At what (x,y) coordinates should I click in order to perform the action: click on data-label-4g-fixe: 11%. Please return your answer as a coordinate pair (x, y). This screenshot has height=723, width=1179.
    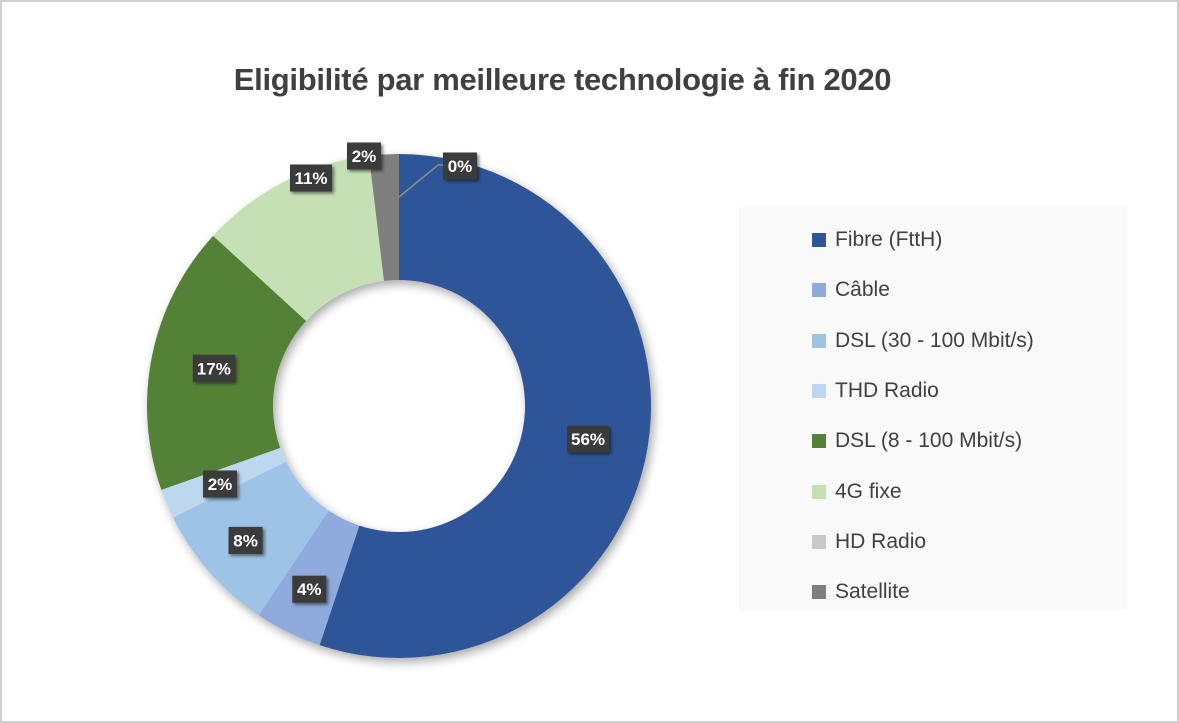
    Looking at the image, I should click on (311, 178).